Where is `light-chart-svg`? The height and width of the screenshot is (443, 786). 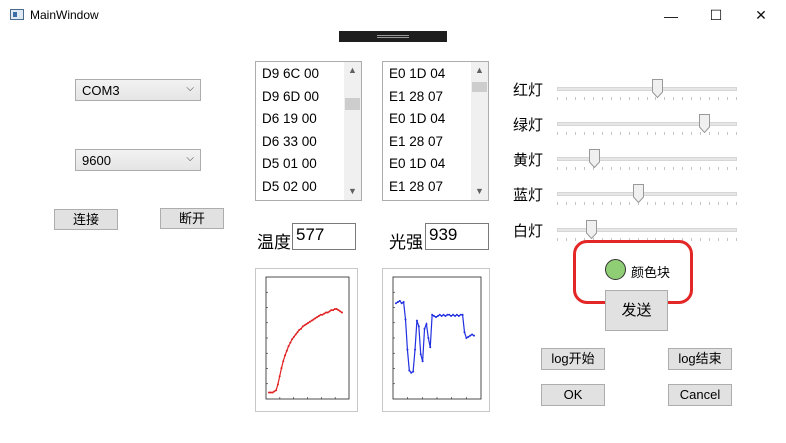
light-chart-svg is located at coordinates (437, 338).